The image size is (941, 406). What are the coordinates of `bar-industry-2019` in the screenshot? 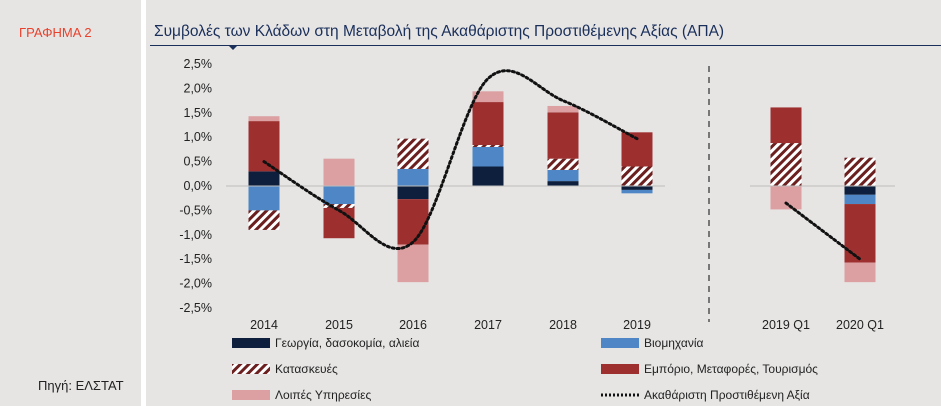 It's located at (637, 191).